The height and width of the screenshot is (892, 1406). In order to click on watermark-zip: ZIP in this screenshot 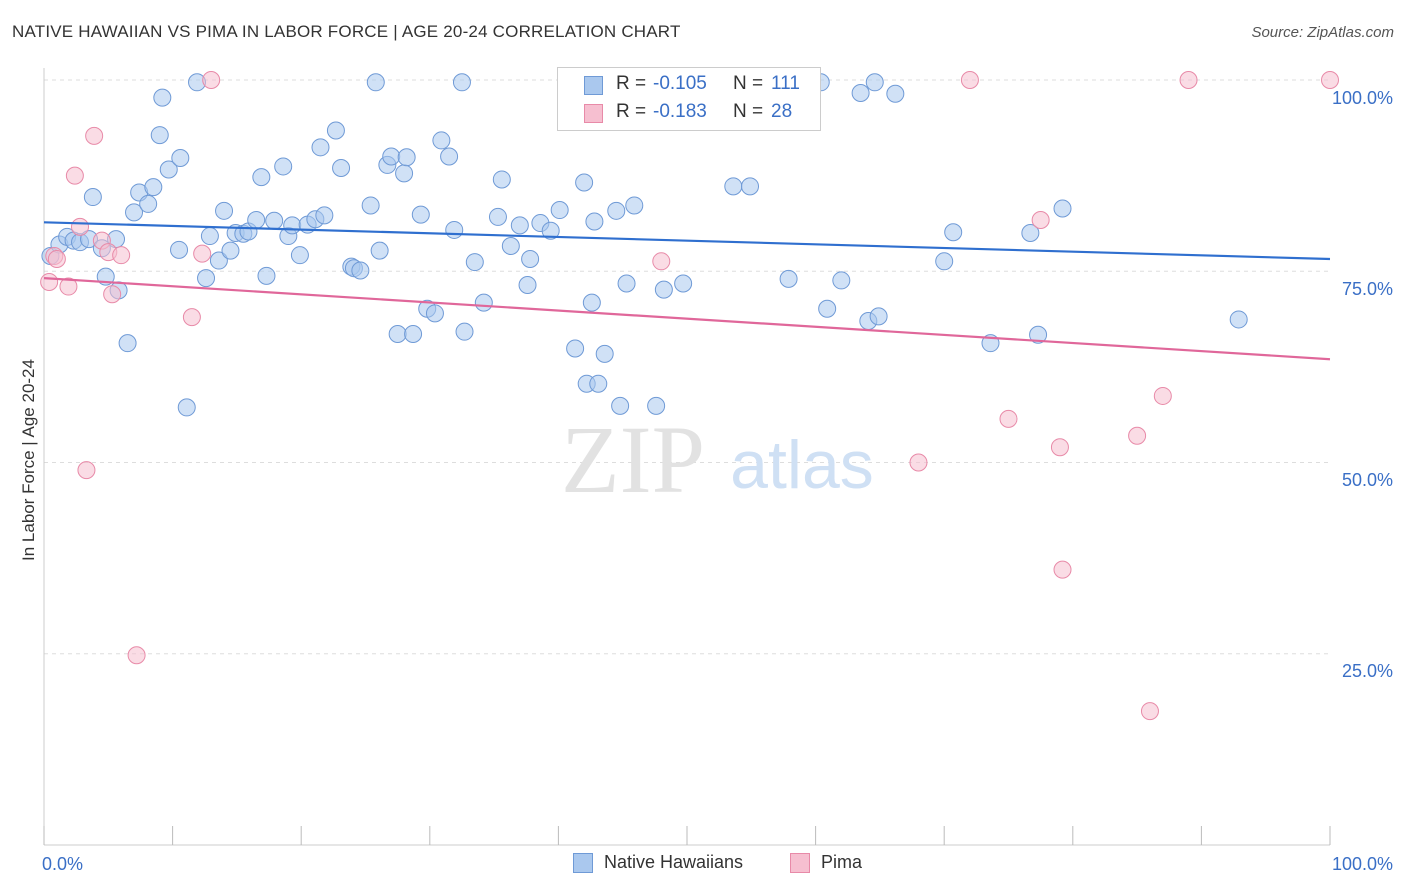, I will do `click(633, 459)`.